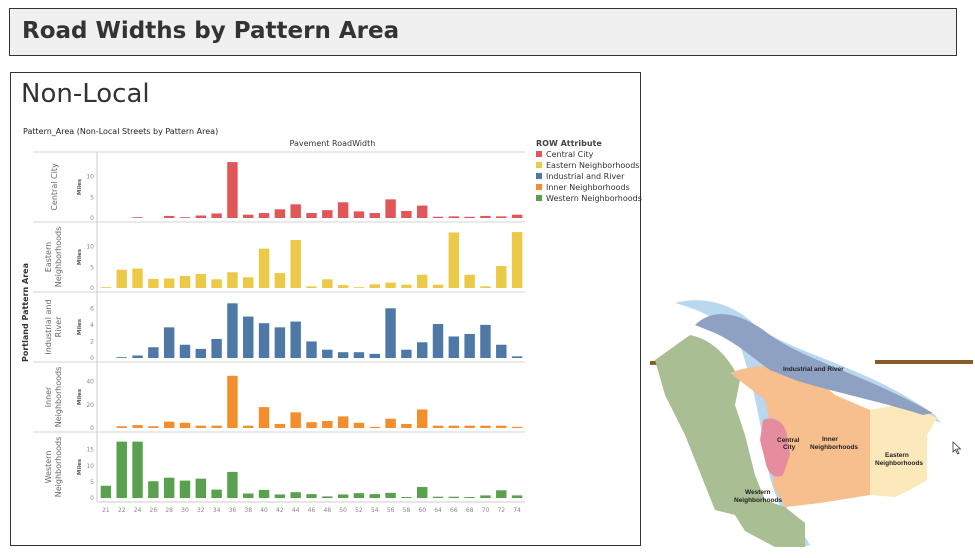 This screenshot has width=975, height=558. I want to click on map-label-western-2: Neighborhoods, so click(758, 500).